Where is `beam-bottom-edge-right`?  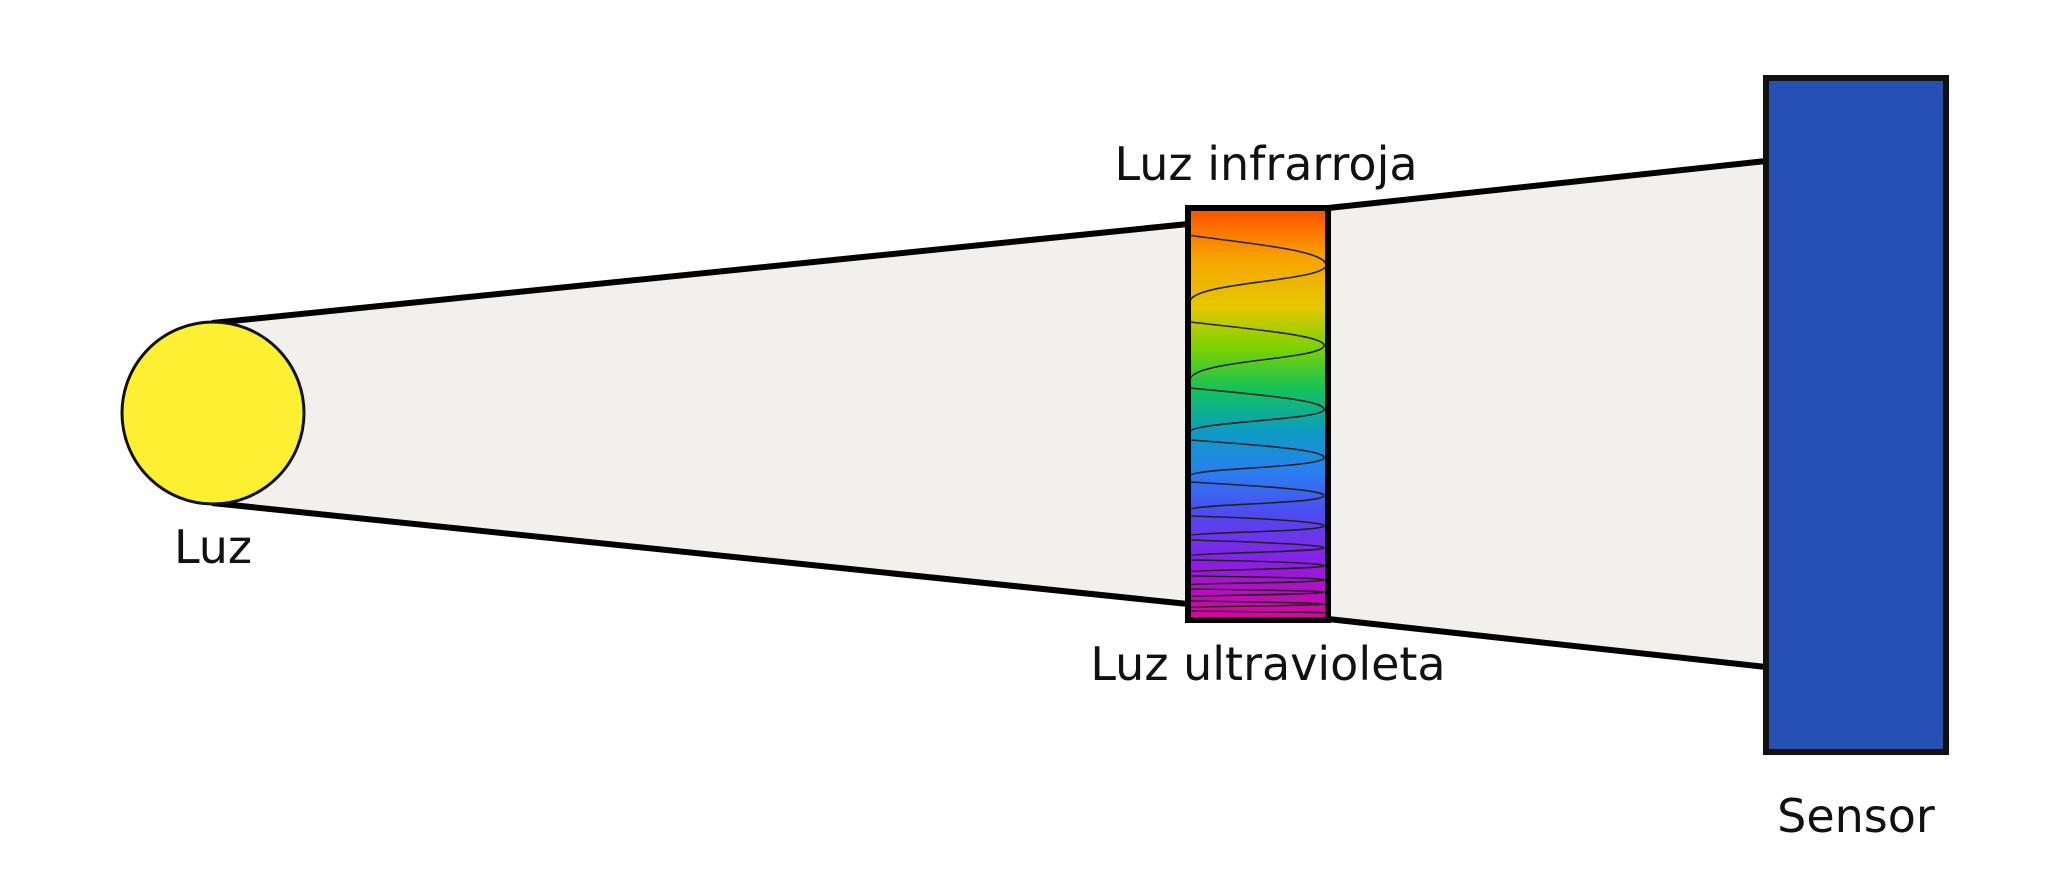 beam-bottom-edge-right is located at coordinates (1547, 643).